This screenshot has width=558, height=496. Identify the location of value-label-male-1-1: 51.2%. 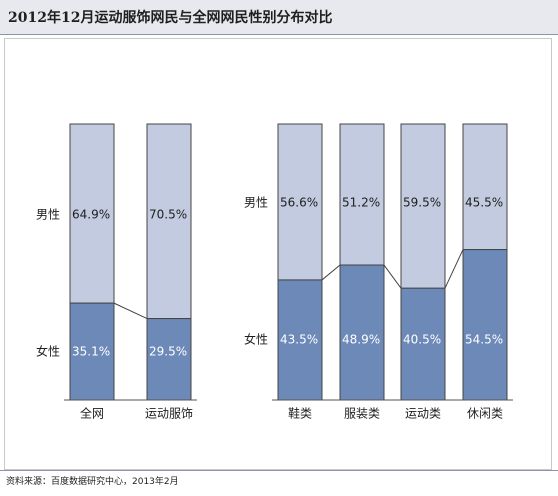
(361, 203).